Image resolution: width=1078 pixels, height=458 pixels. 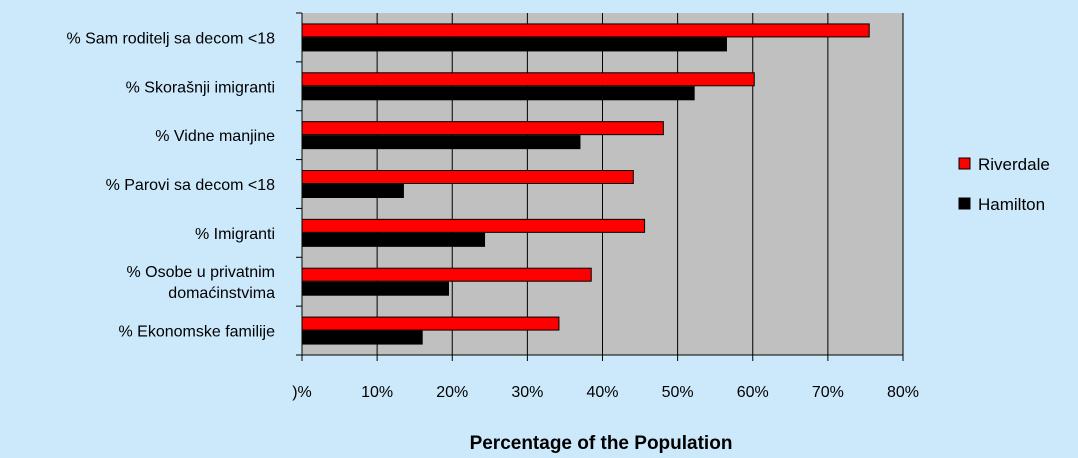 What do you see at coordinates (377, 392) in the screenshot?
I see `x-tick-label: 10%` at bounding box center [377, 392].